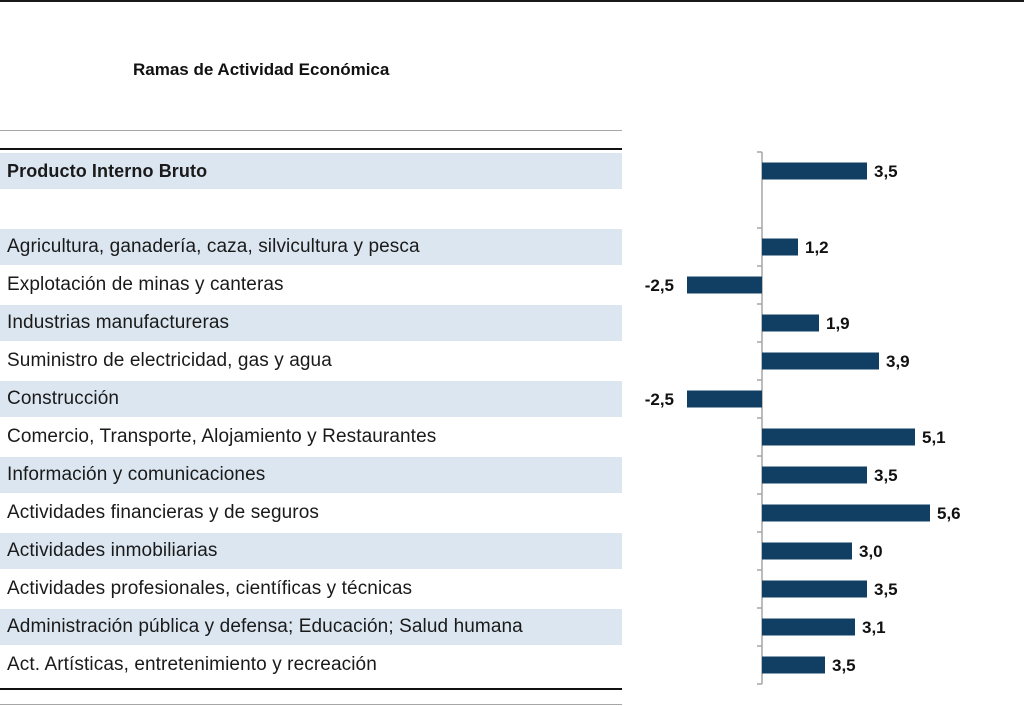 This screenshot has height=706, width=1024. What do you see at coordinates (118, 322) in the screenshot?
I see `category-label: Industrias manufactureras` at bounding box center [118, 322].